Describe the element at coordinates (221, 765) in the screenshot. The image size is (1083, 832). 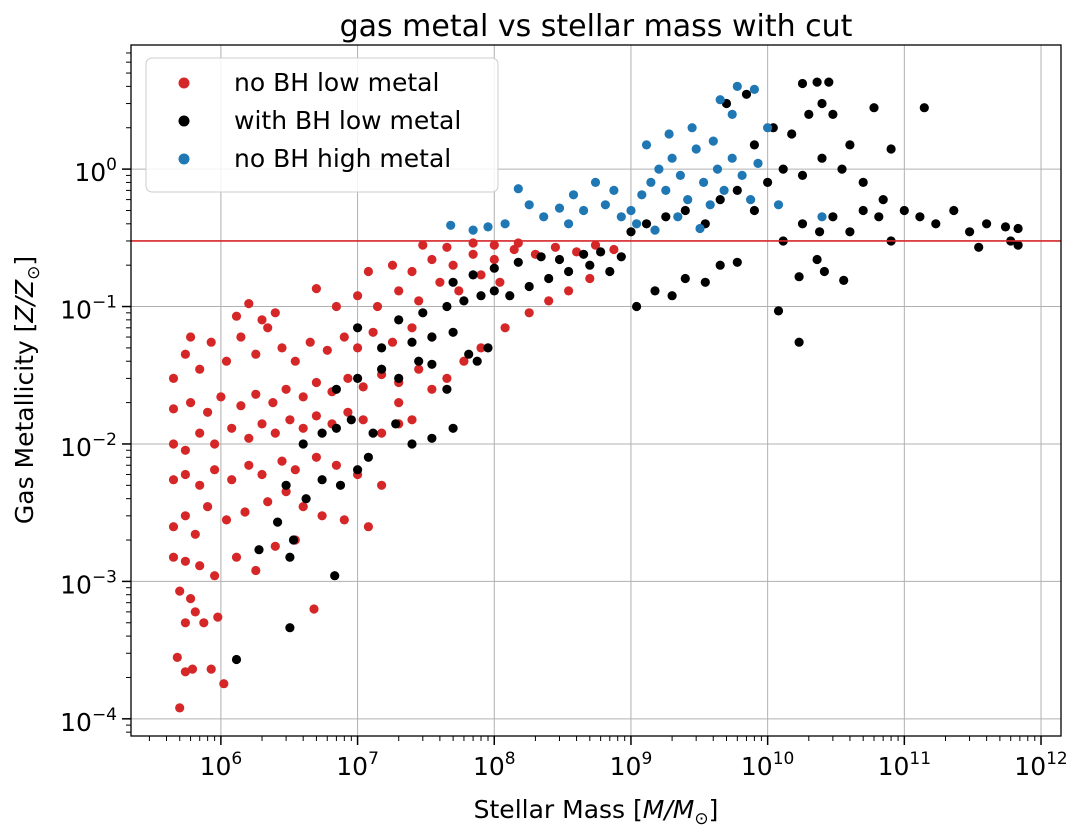
I see `x-tick-label: 106` at that location.